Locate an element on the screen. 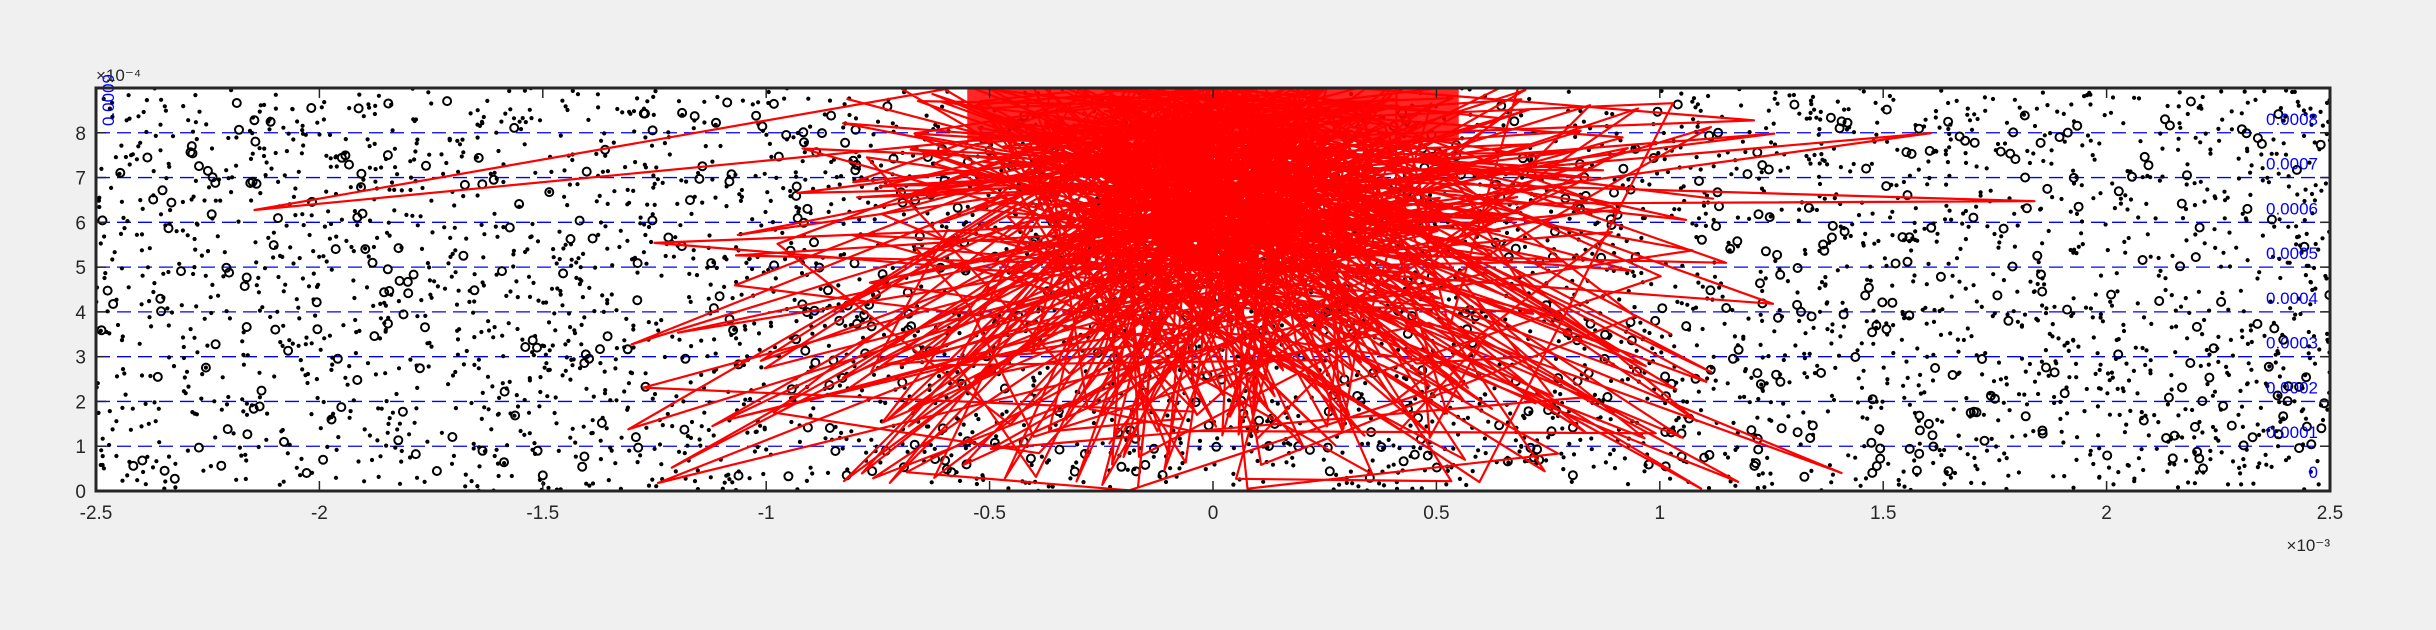  x-tick-label: -2 is located at coordinates (319, 513).